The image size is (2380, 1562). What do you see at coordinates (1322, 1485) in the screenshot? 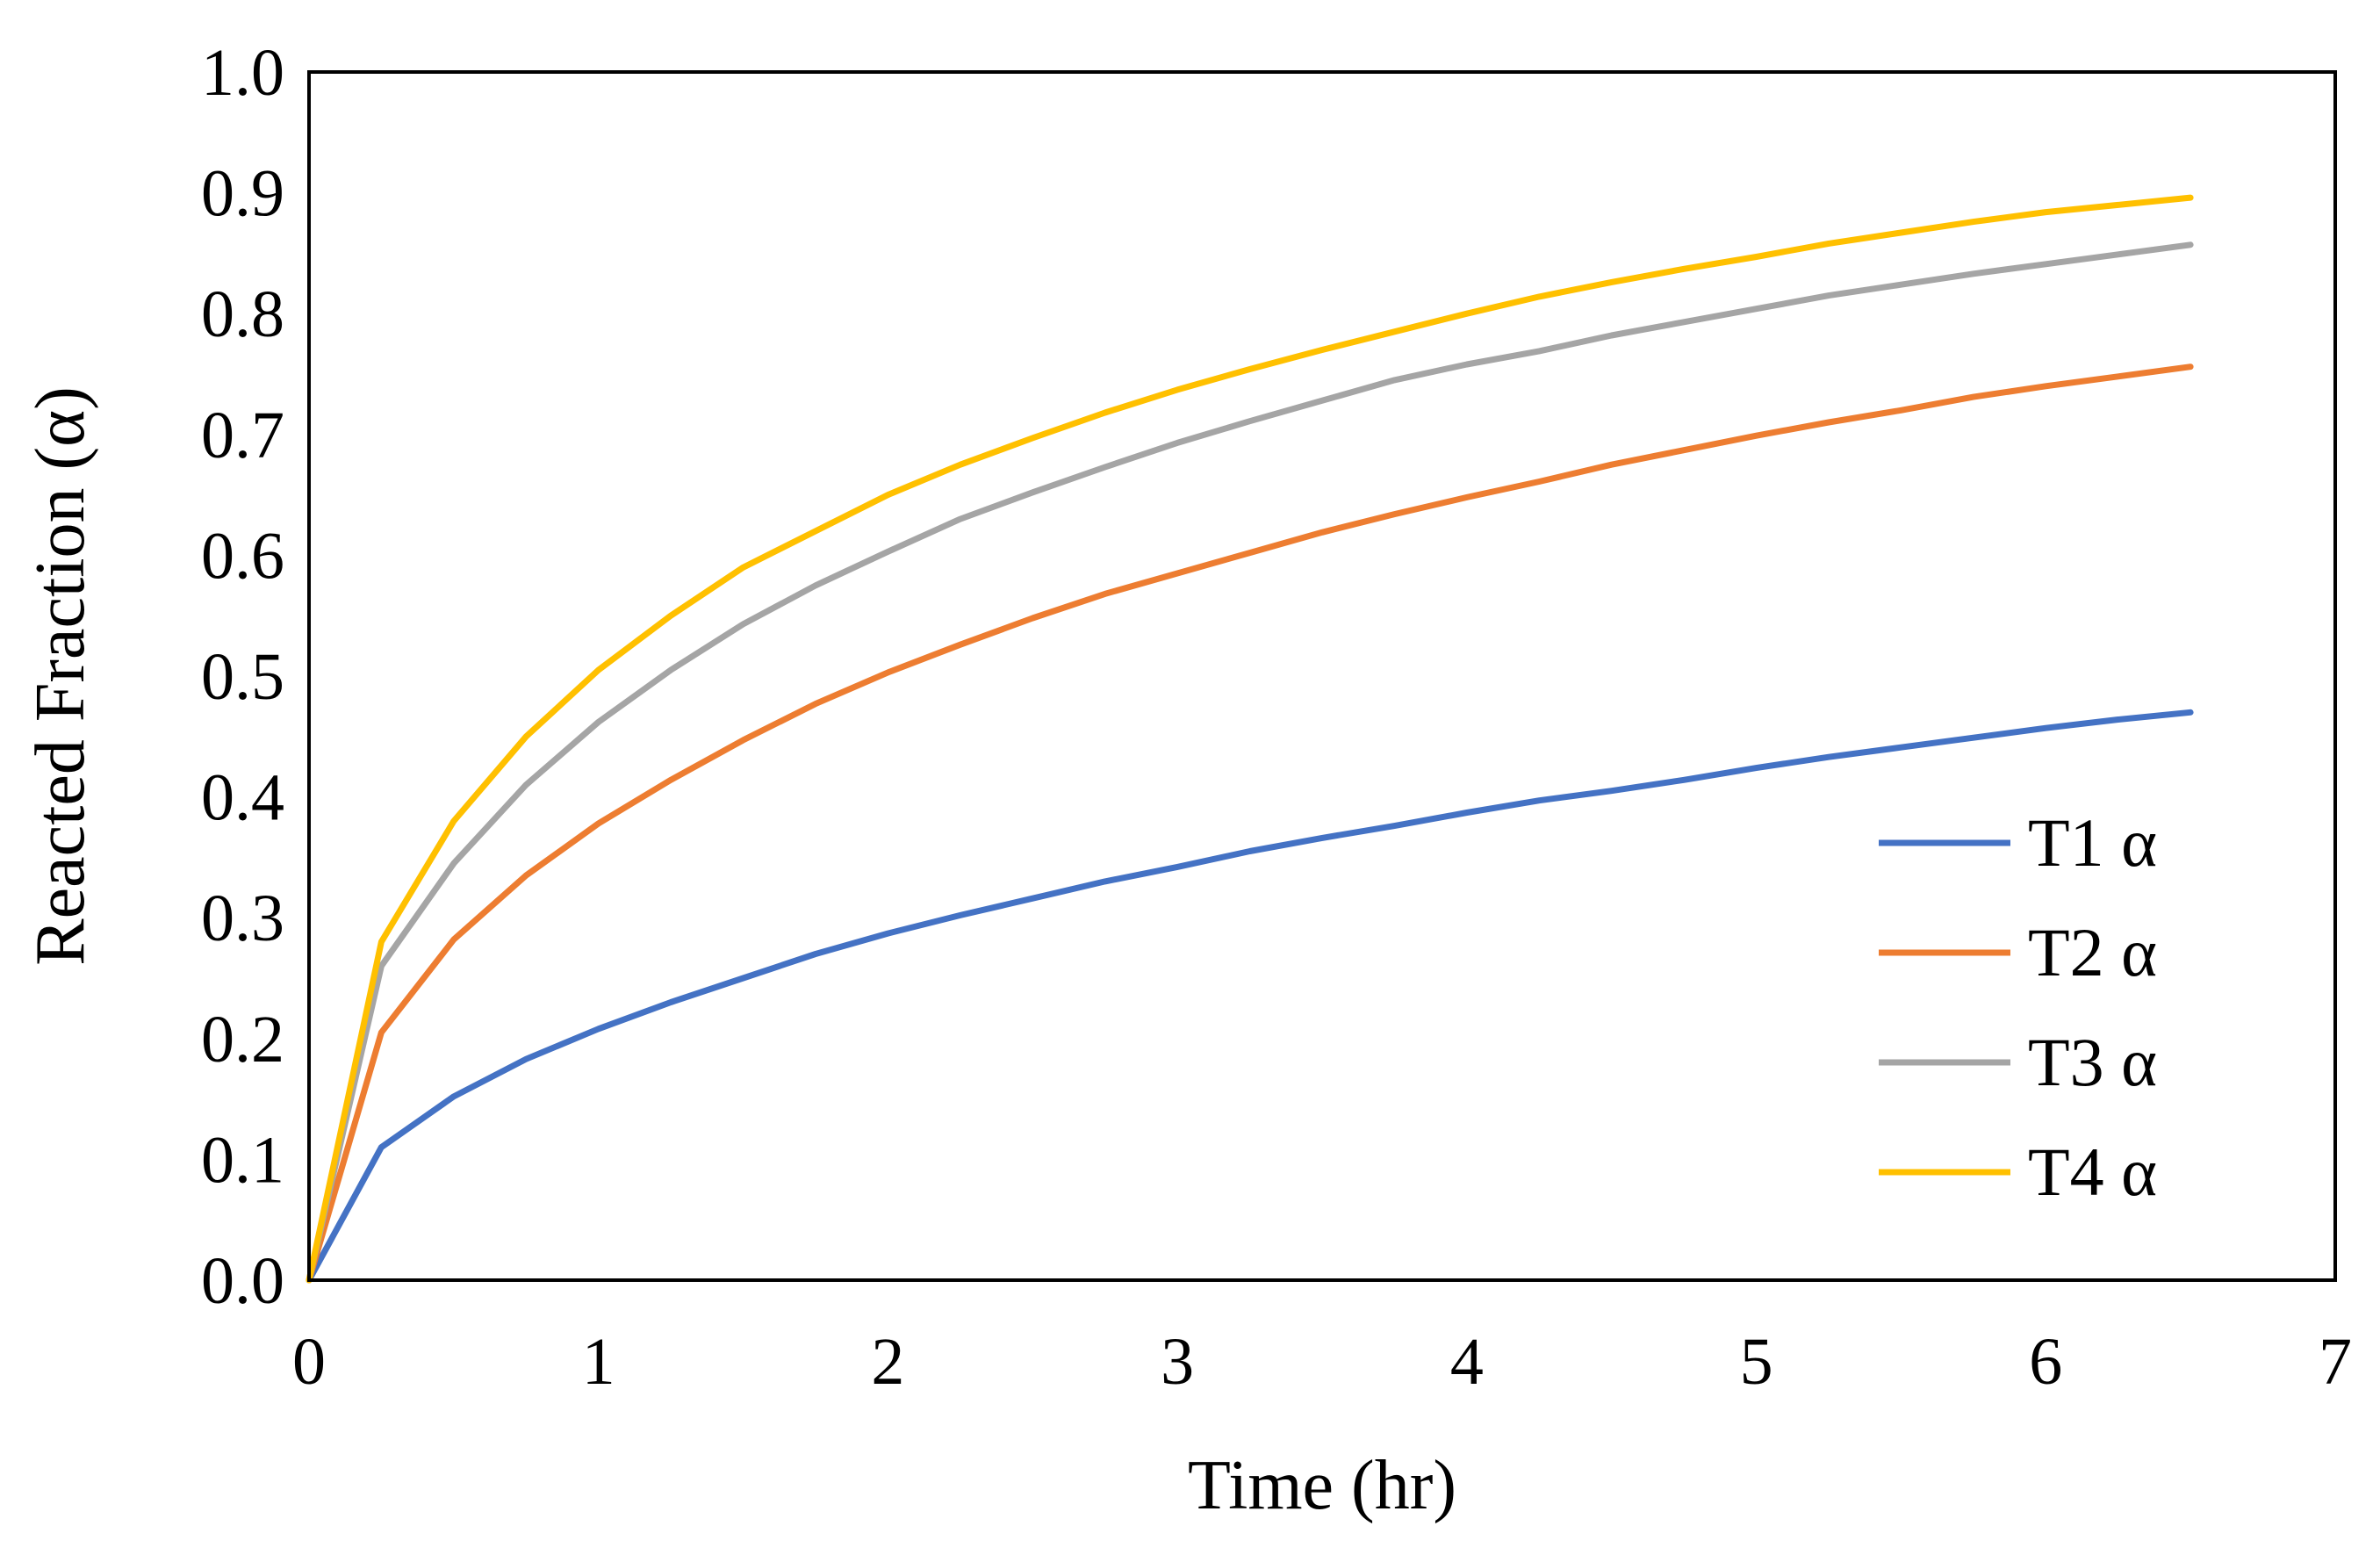
I see `x-axis-title: Time (hr)` at bounding box center [1322, 1485].